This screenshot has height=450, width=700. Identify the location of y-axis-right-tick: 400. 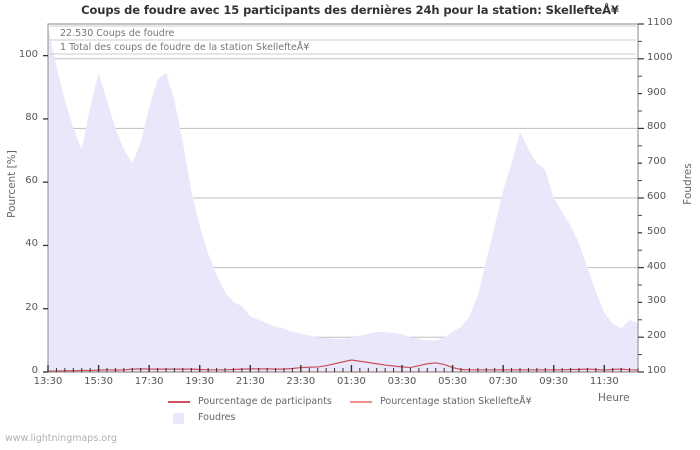
(657, 266).